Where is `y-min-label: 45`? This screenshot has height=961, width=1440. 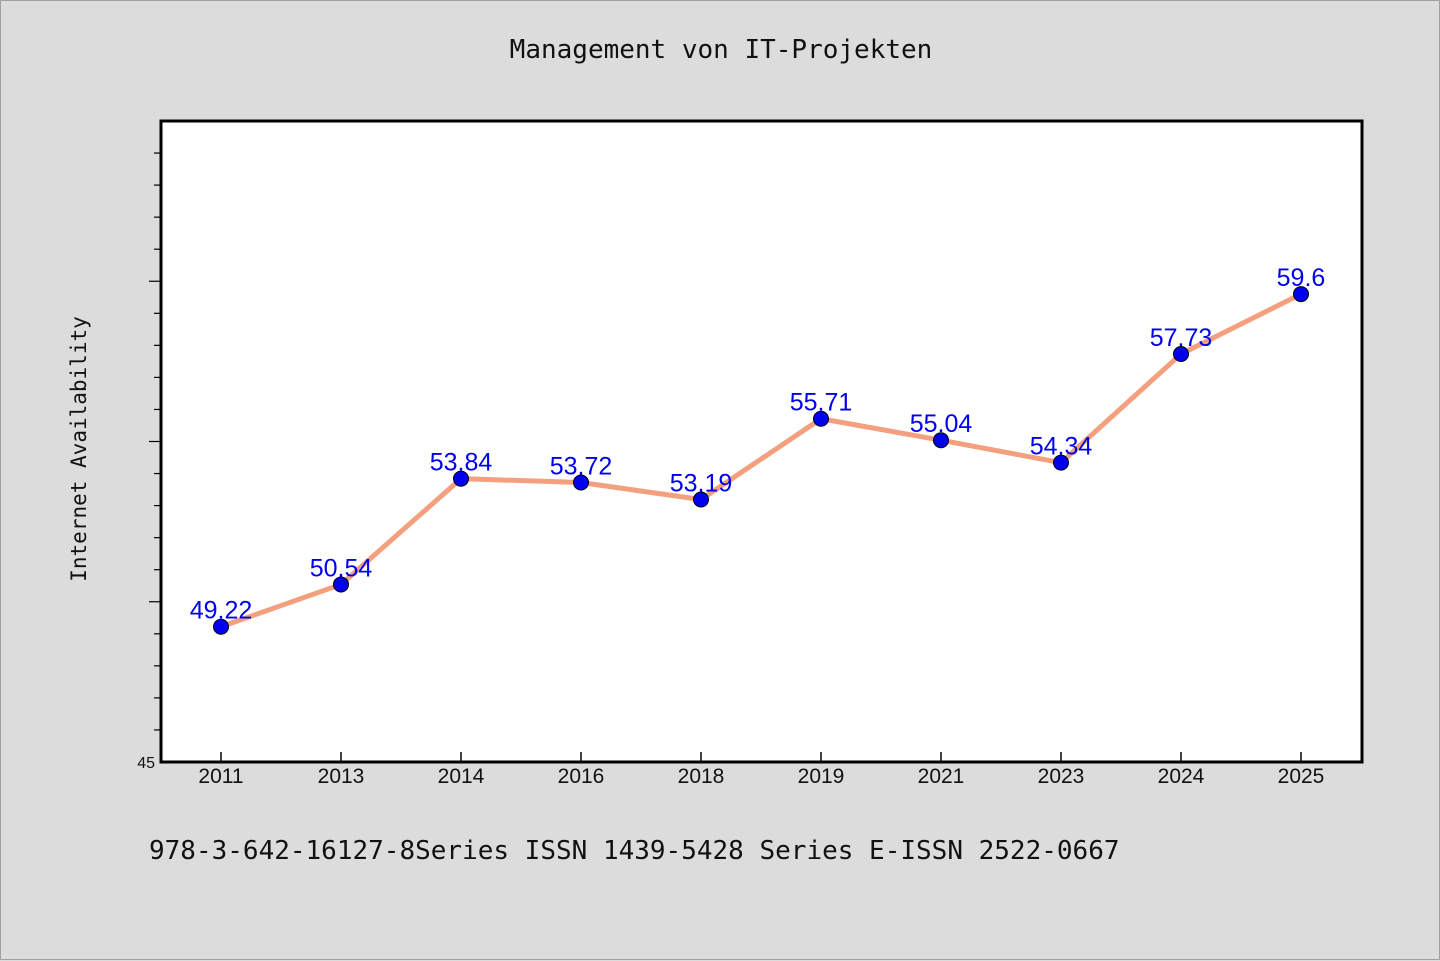
y-min-label: 45 is located at coordinates (146, 763).